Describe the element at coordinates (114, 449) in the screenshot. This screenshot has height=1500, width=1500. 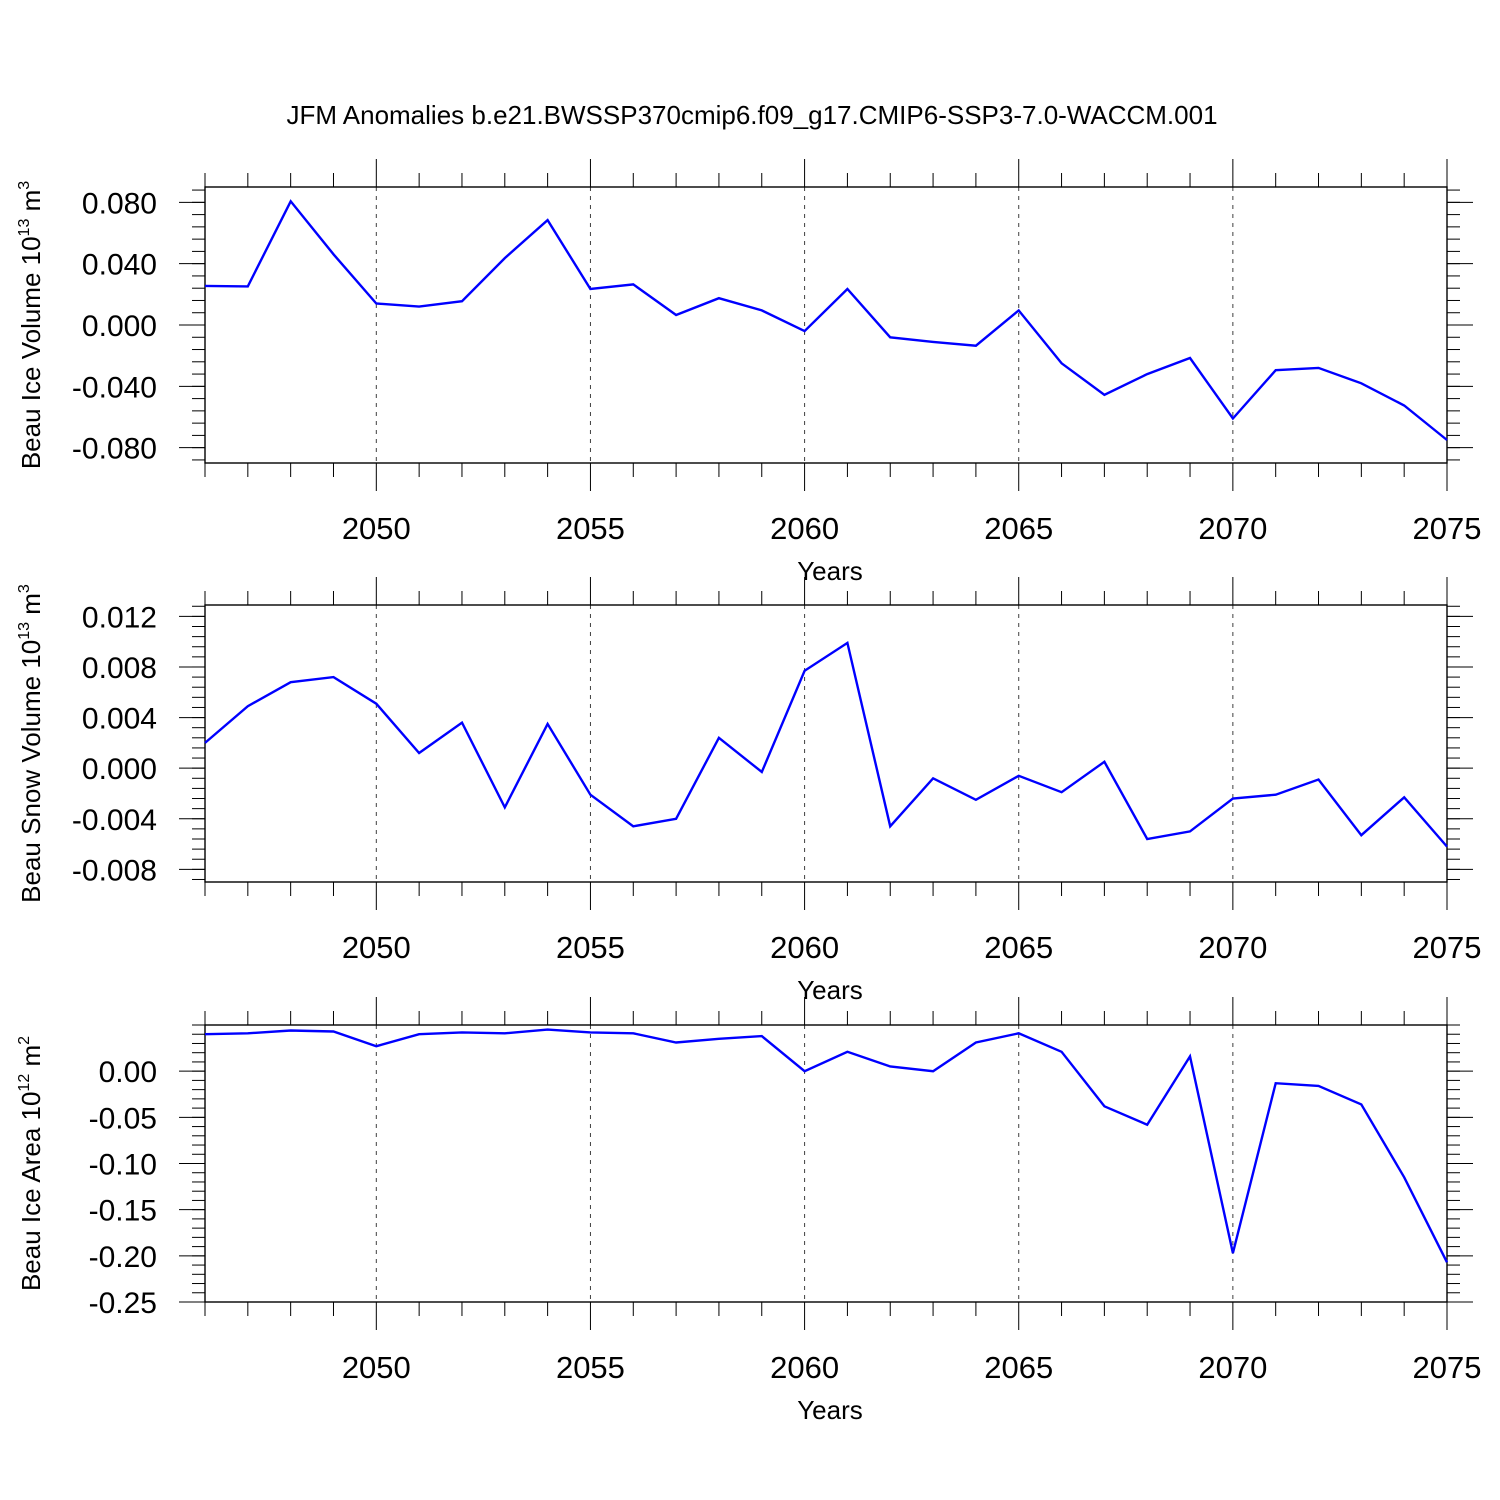
I see `y-tick-label: -0.080` at that location.